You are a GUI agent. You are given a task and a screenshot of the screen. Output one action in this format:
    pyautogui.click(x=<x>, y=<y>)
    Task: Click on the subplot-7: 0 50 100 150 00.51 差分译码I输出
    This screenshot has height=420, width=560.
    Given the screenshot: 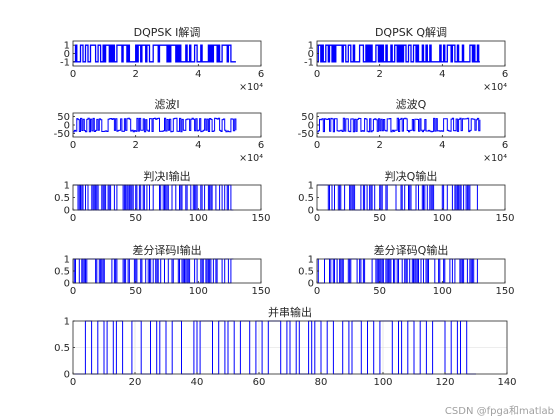 What is the action you would take?
    pyautogui.click(x=162, y=270)
    